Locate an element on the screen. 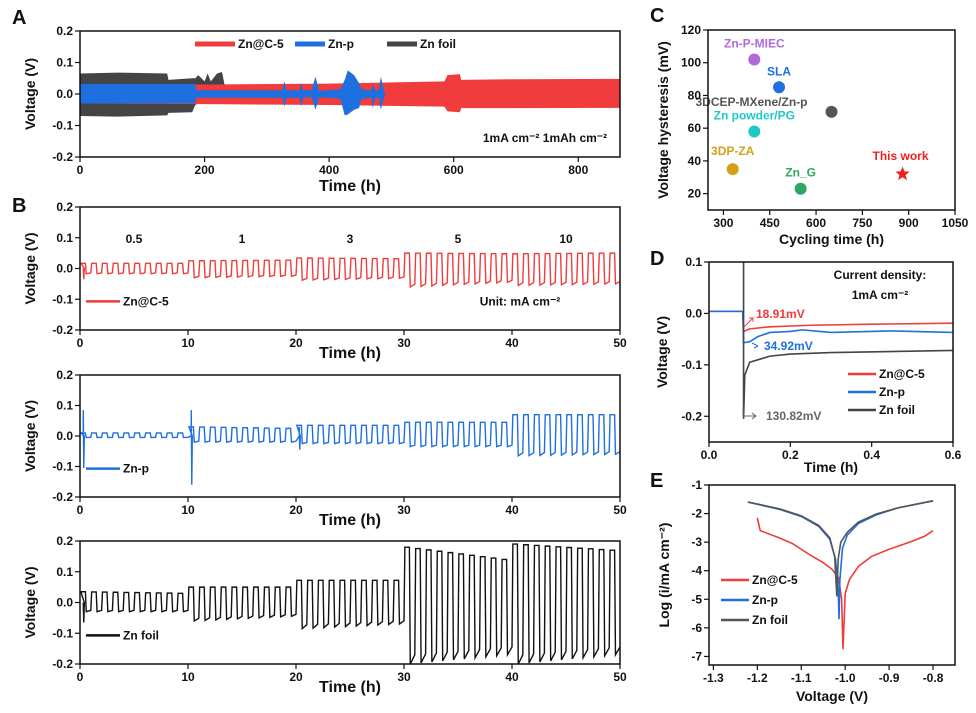  y-tick-label: -4 is located at coordinates (696, 571).